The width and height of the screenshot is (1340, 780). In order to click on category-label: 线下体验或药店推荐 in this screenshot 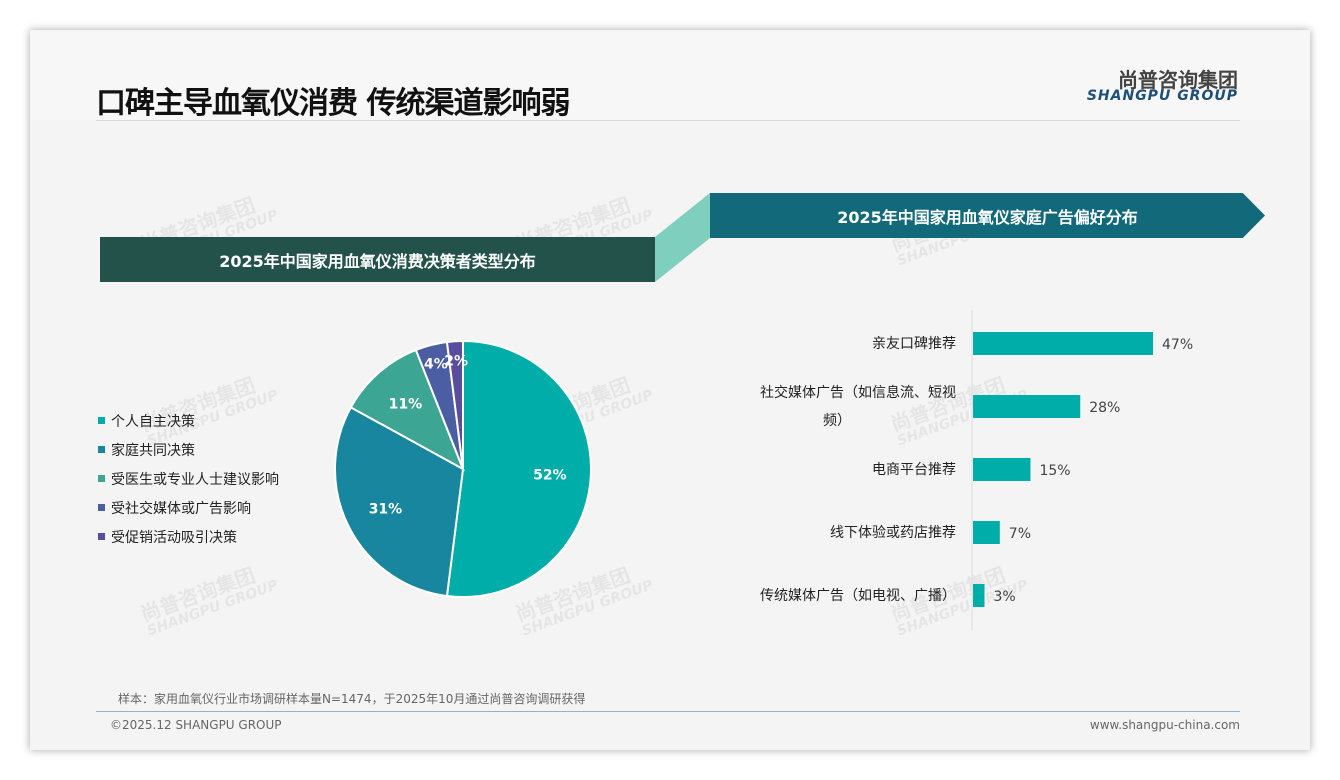, I will do `click(893, 533)`.